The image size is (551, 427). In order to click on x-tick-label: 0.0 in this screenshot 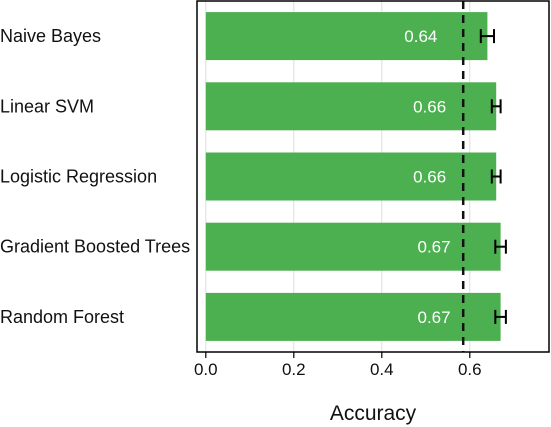, I will do `click(206, 369)`.